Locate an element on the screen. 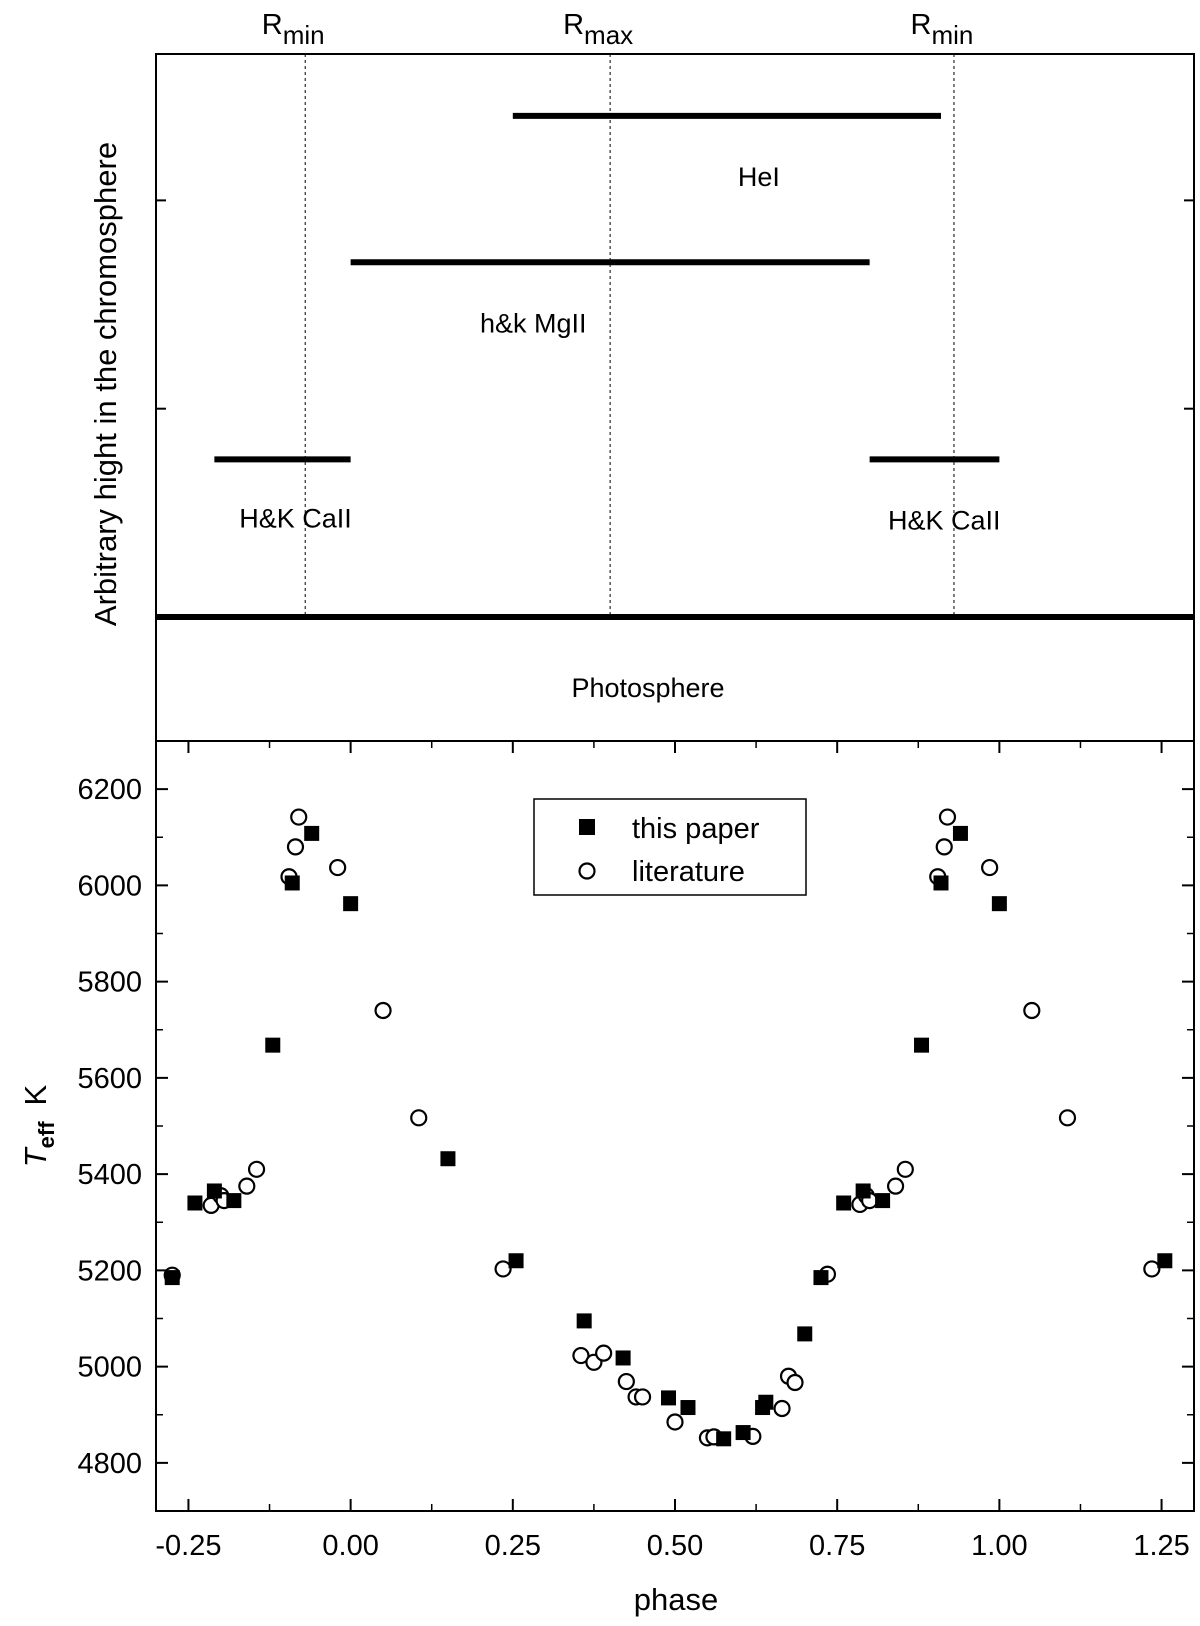  band-label: HeI is located at coordinates (759, 177).